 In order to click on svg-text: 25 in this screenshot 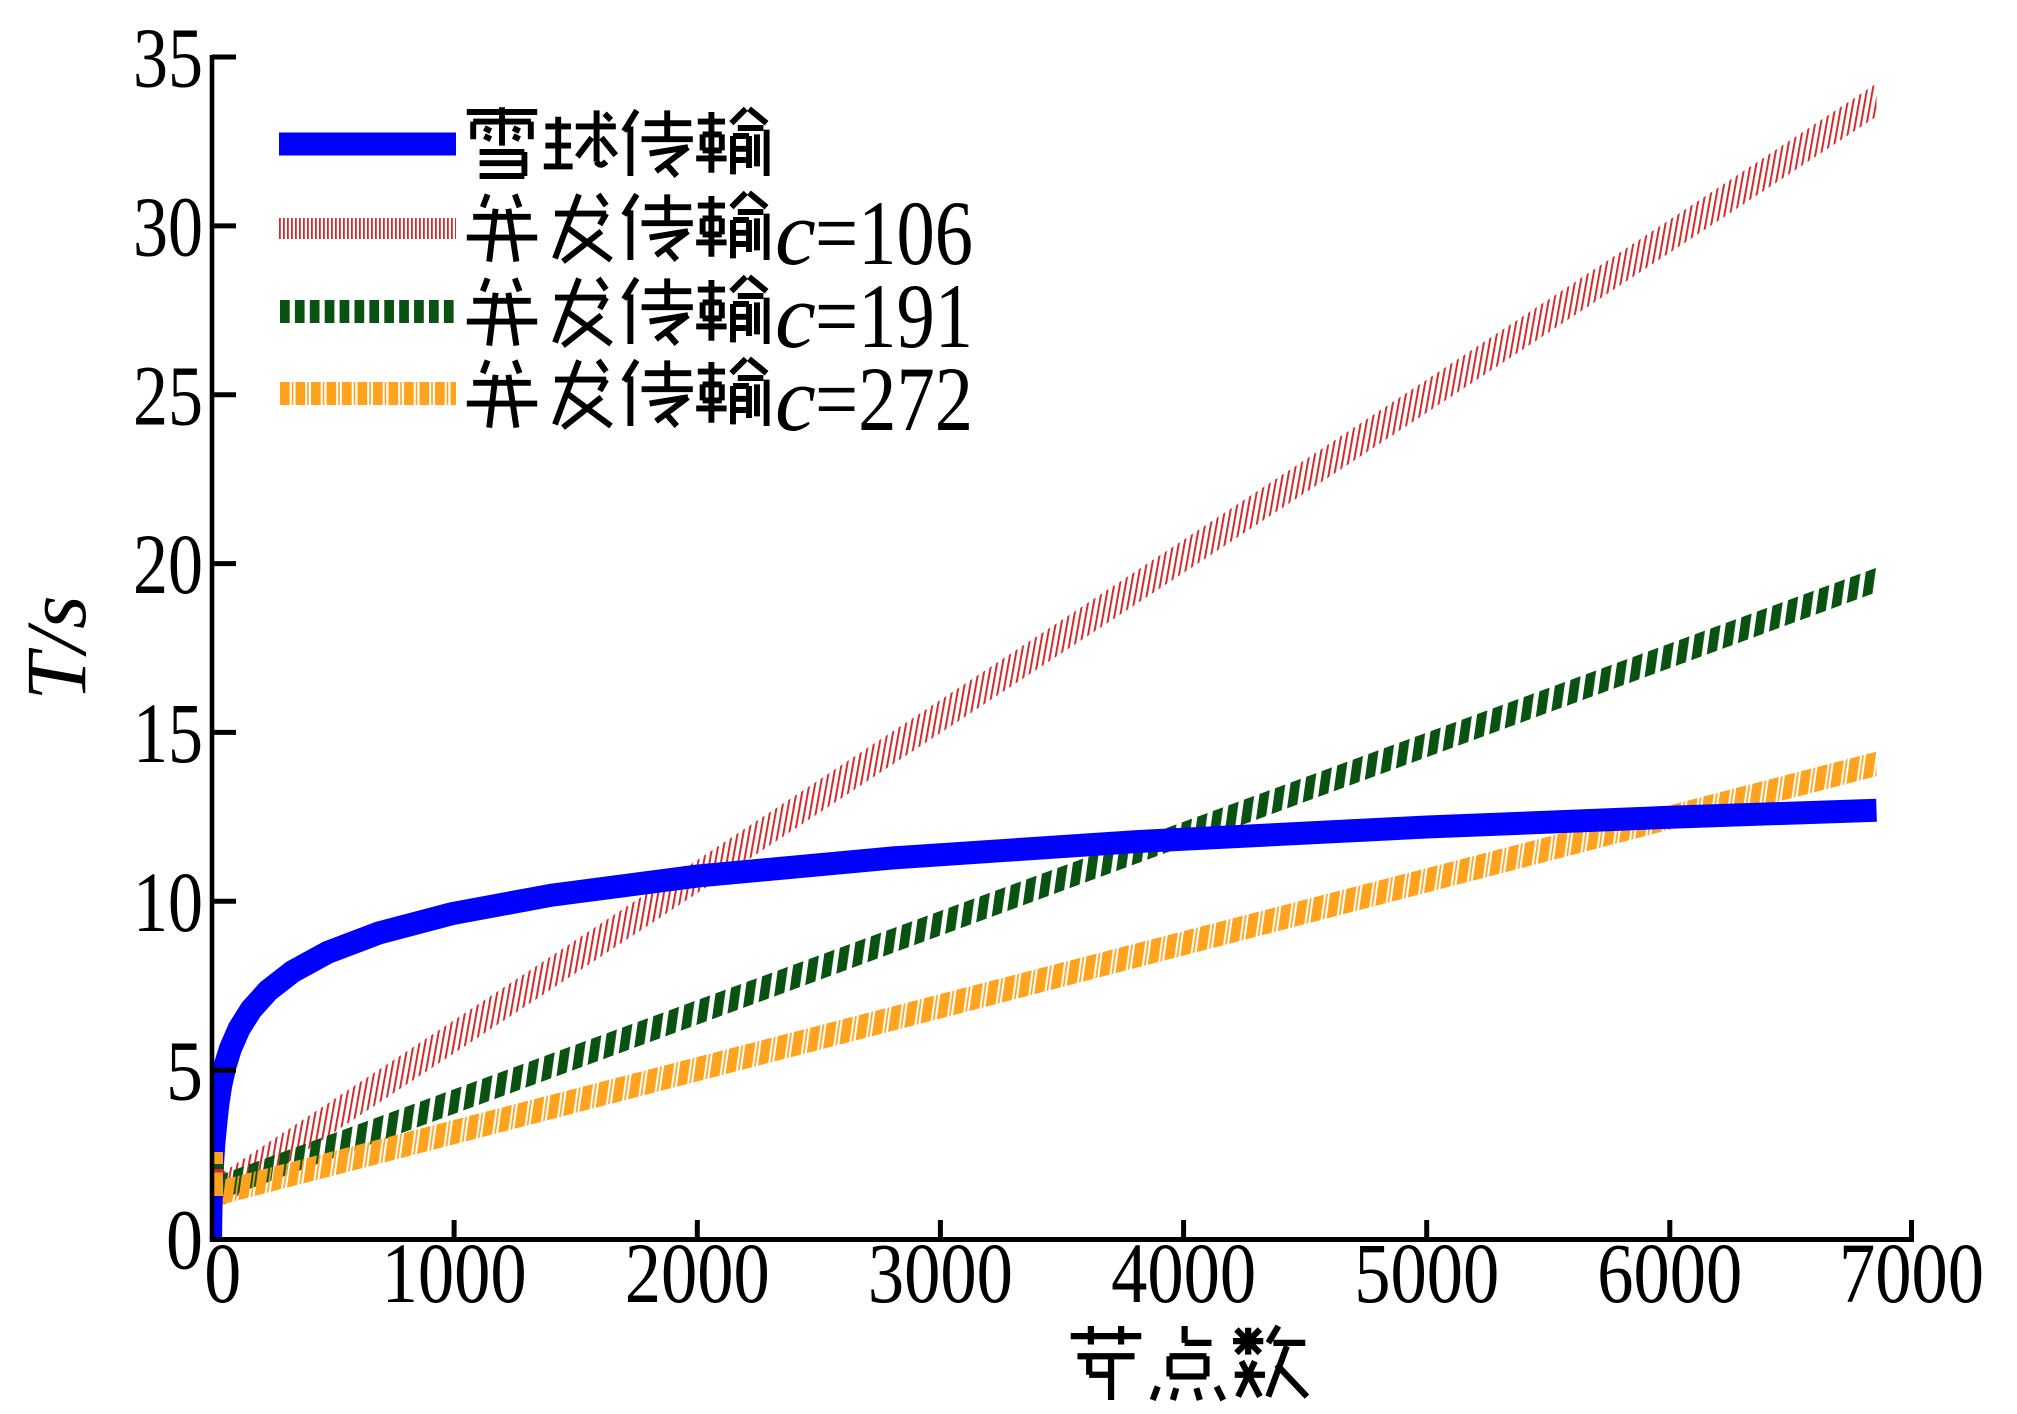, I will do `click(168, 395)`.